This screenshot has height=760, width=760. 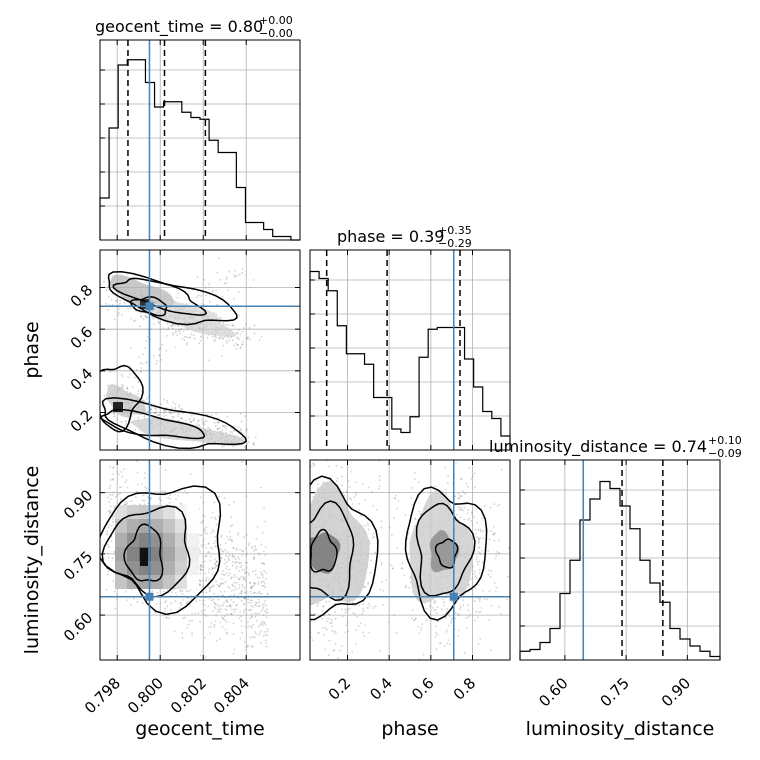 I want to click on density-cell, so click(x=145, y=526).